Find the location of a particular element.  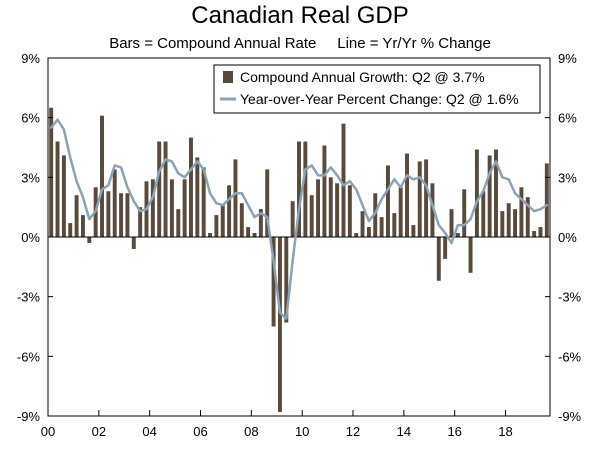

x-tick-label: 16 is located at coordinates (454, 431).